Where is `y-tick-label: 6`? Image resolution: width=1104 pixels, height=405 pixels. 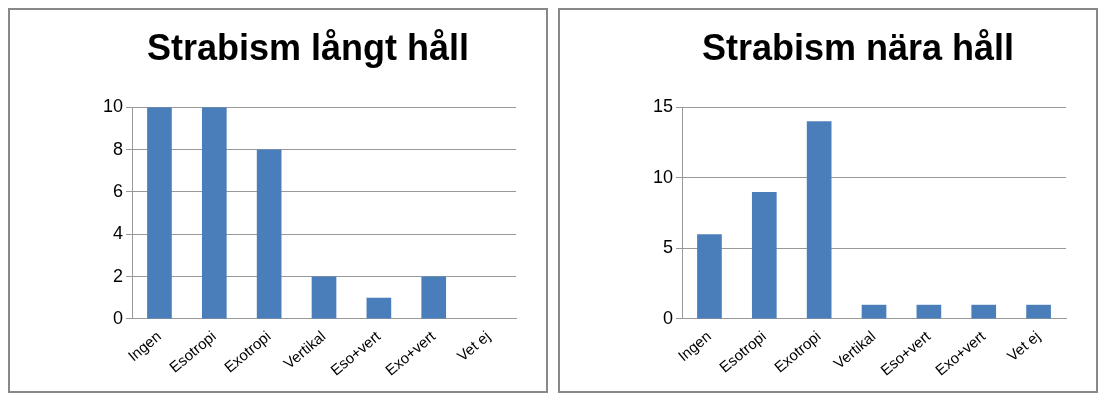 y-tick-label: 6 is located at coordinates (118, 190).